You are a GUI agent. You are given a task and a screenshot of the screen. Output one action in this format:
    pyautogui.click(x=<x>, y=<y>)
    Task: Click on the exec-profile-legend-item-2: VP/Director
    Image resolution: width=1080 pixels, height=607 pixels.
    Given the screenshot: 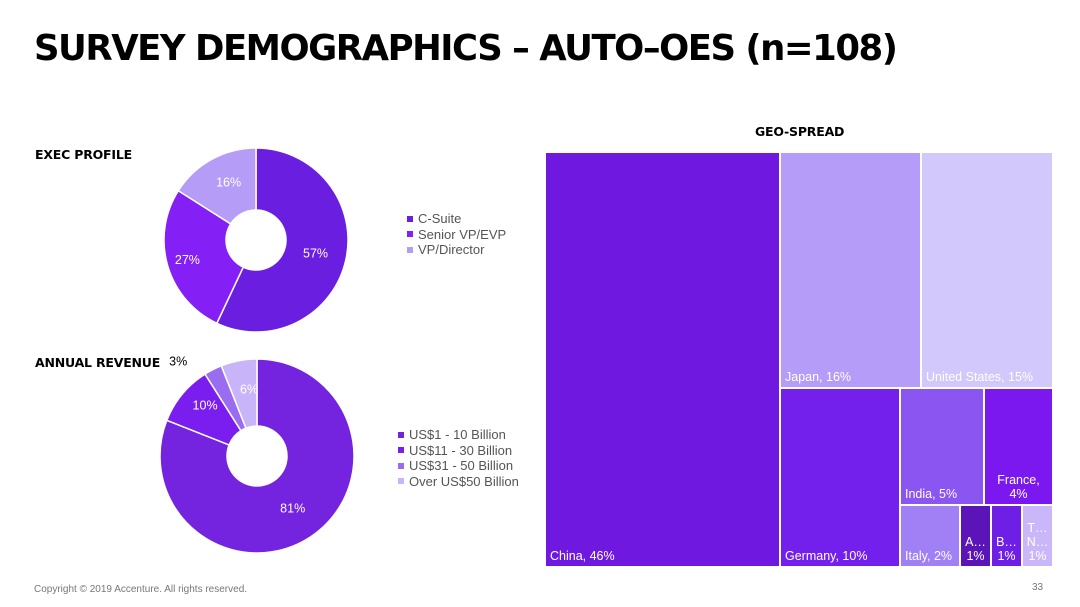 What is the action you would take?
    pyautogui.click(x=456, y=250)
    